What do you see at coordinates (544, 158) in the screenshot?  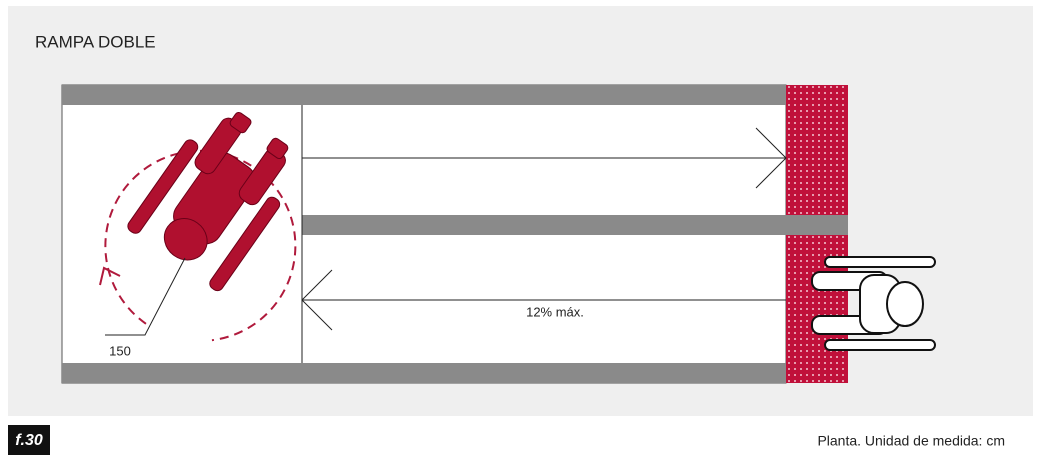 I see `arrow-up` at bounding box center [544, 158].